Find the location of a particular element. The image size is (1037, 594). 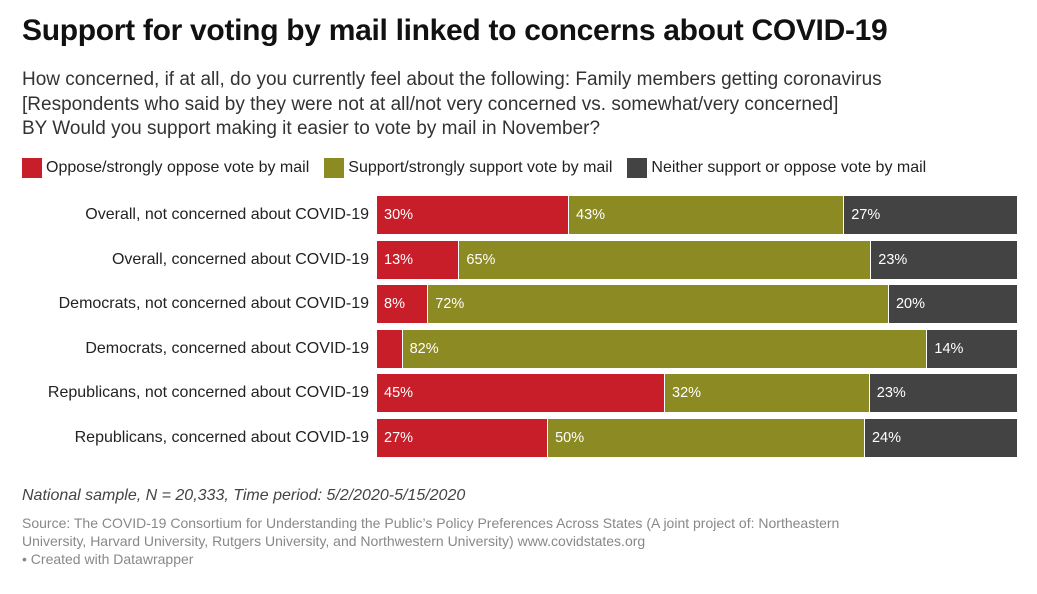

legend-swatch-support is located at coordinates (334, 168).